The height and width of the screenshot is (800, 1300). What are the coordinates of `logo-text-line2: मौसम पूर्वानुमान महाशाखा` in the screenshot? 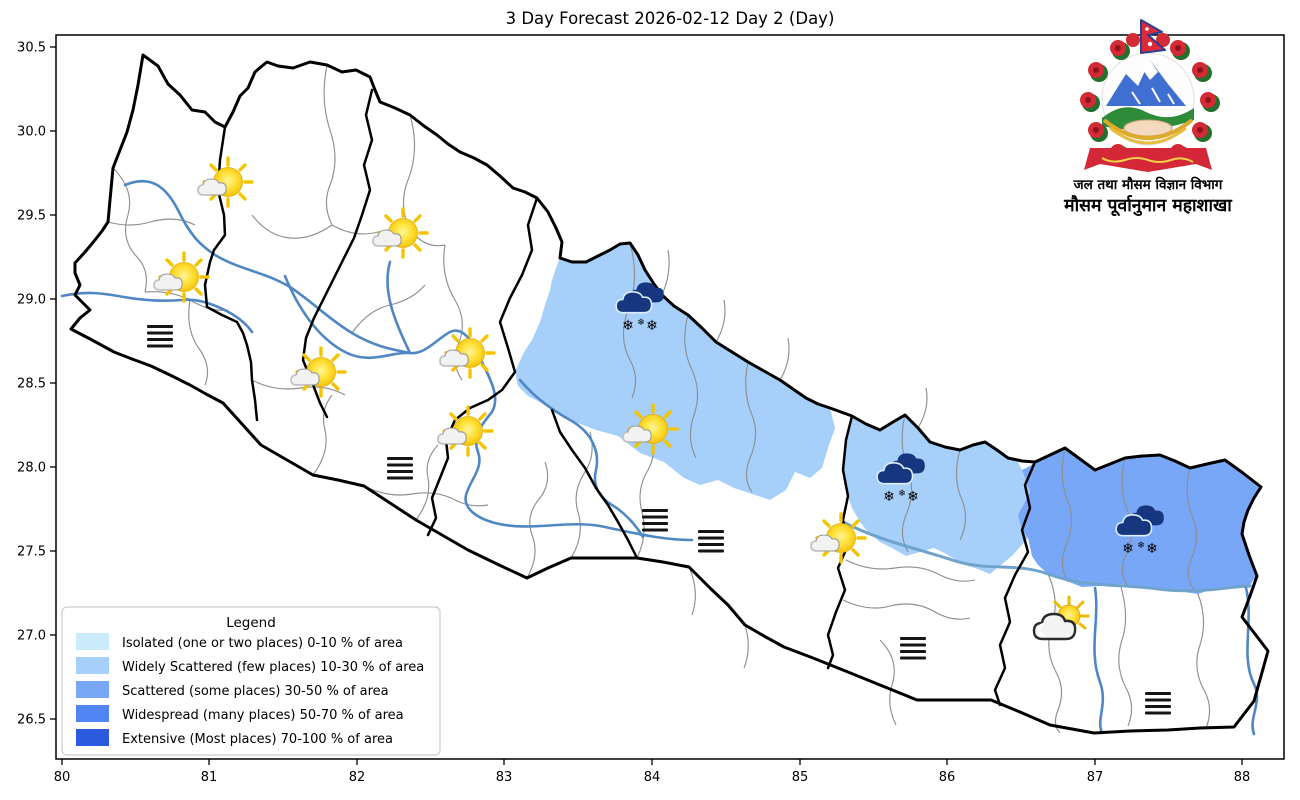 It's located at (1148, 205).